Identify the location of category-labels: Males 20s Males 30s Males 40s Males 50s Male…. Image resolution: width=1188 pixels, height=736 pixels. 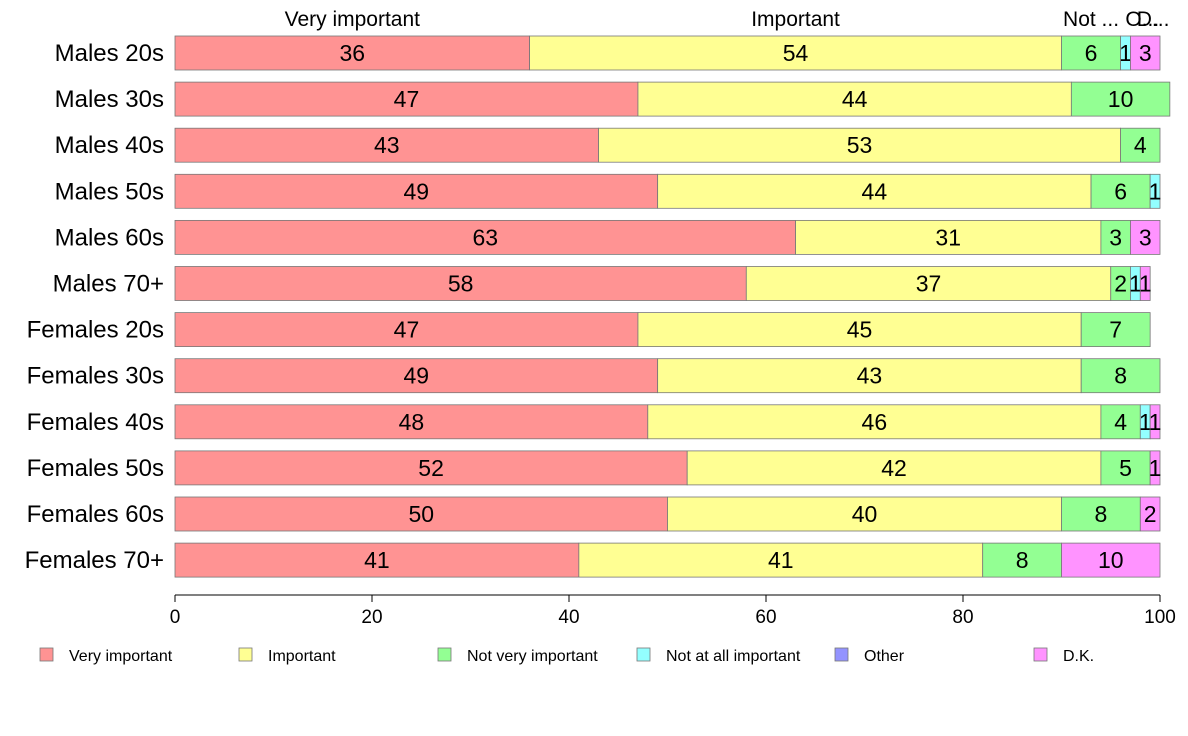
(94, 307).